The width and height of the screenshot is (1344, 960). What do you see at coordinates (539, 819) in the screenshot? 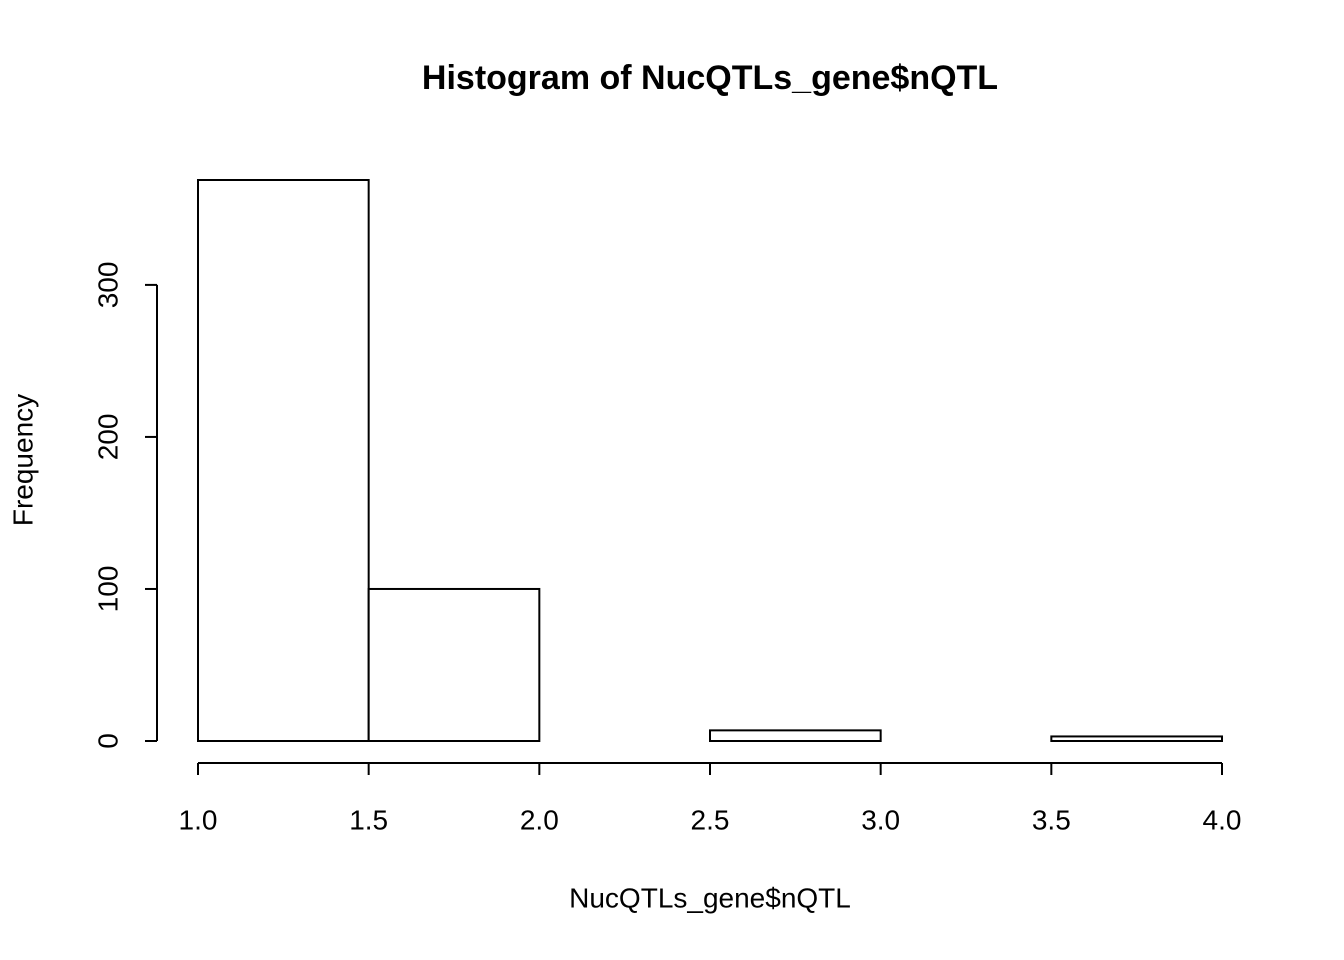
I see `x-tick-label: 2.0` at bounding box center [539, 819].